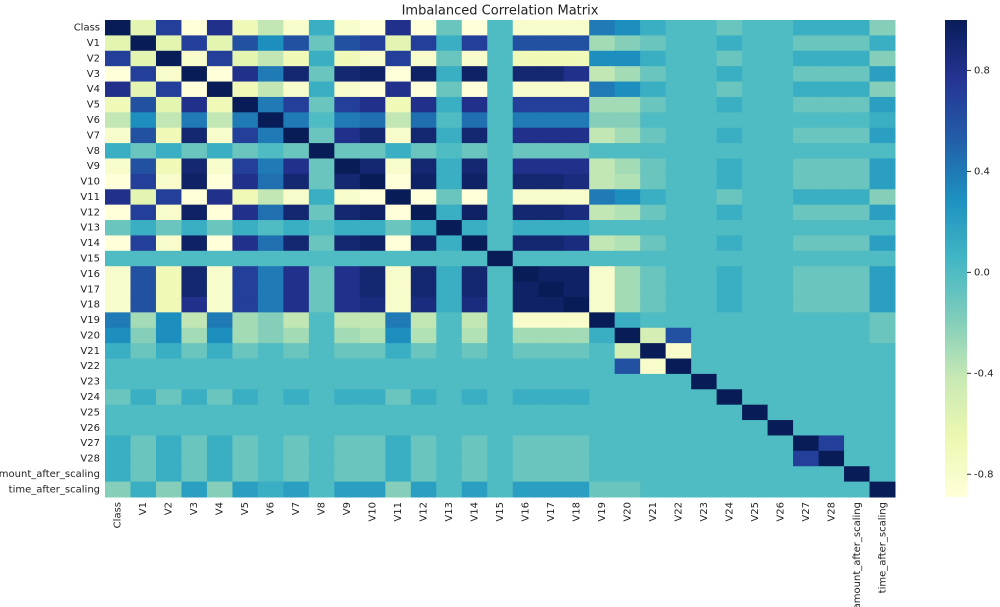  I want to click on y-tick-label: V3, so click(93, 74).